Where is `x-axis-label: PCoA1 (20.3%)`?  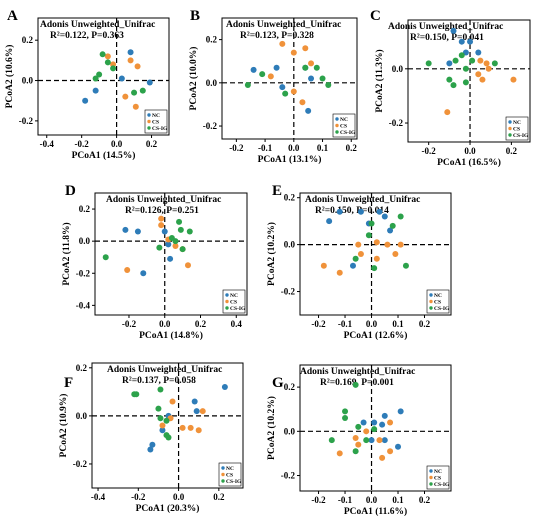 x-axis-label: PCoA1 (20.3%) is located at coordinates (168, 508).